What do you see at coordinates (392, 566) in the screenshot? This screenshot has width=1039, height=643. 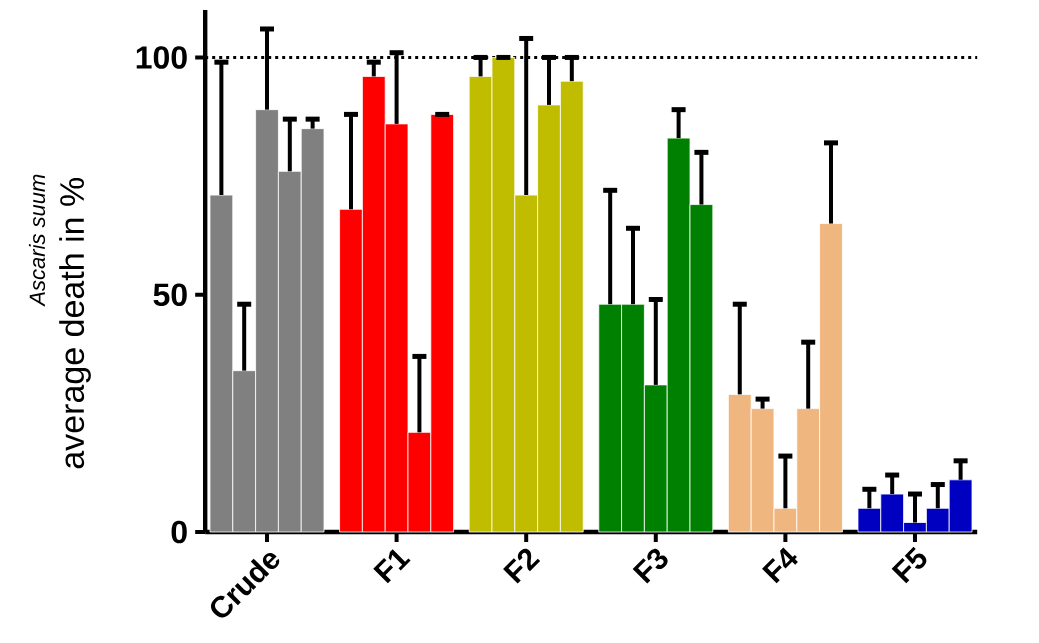 I see `x-tick-label: F1` at bounding box center [392, 566].